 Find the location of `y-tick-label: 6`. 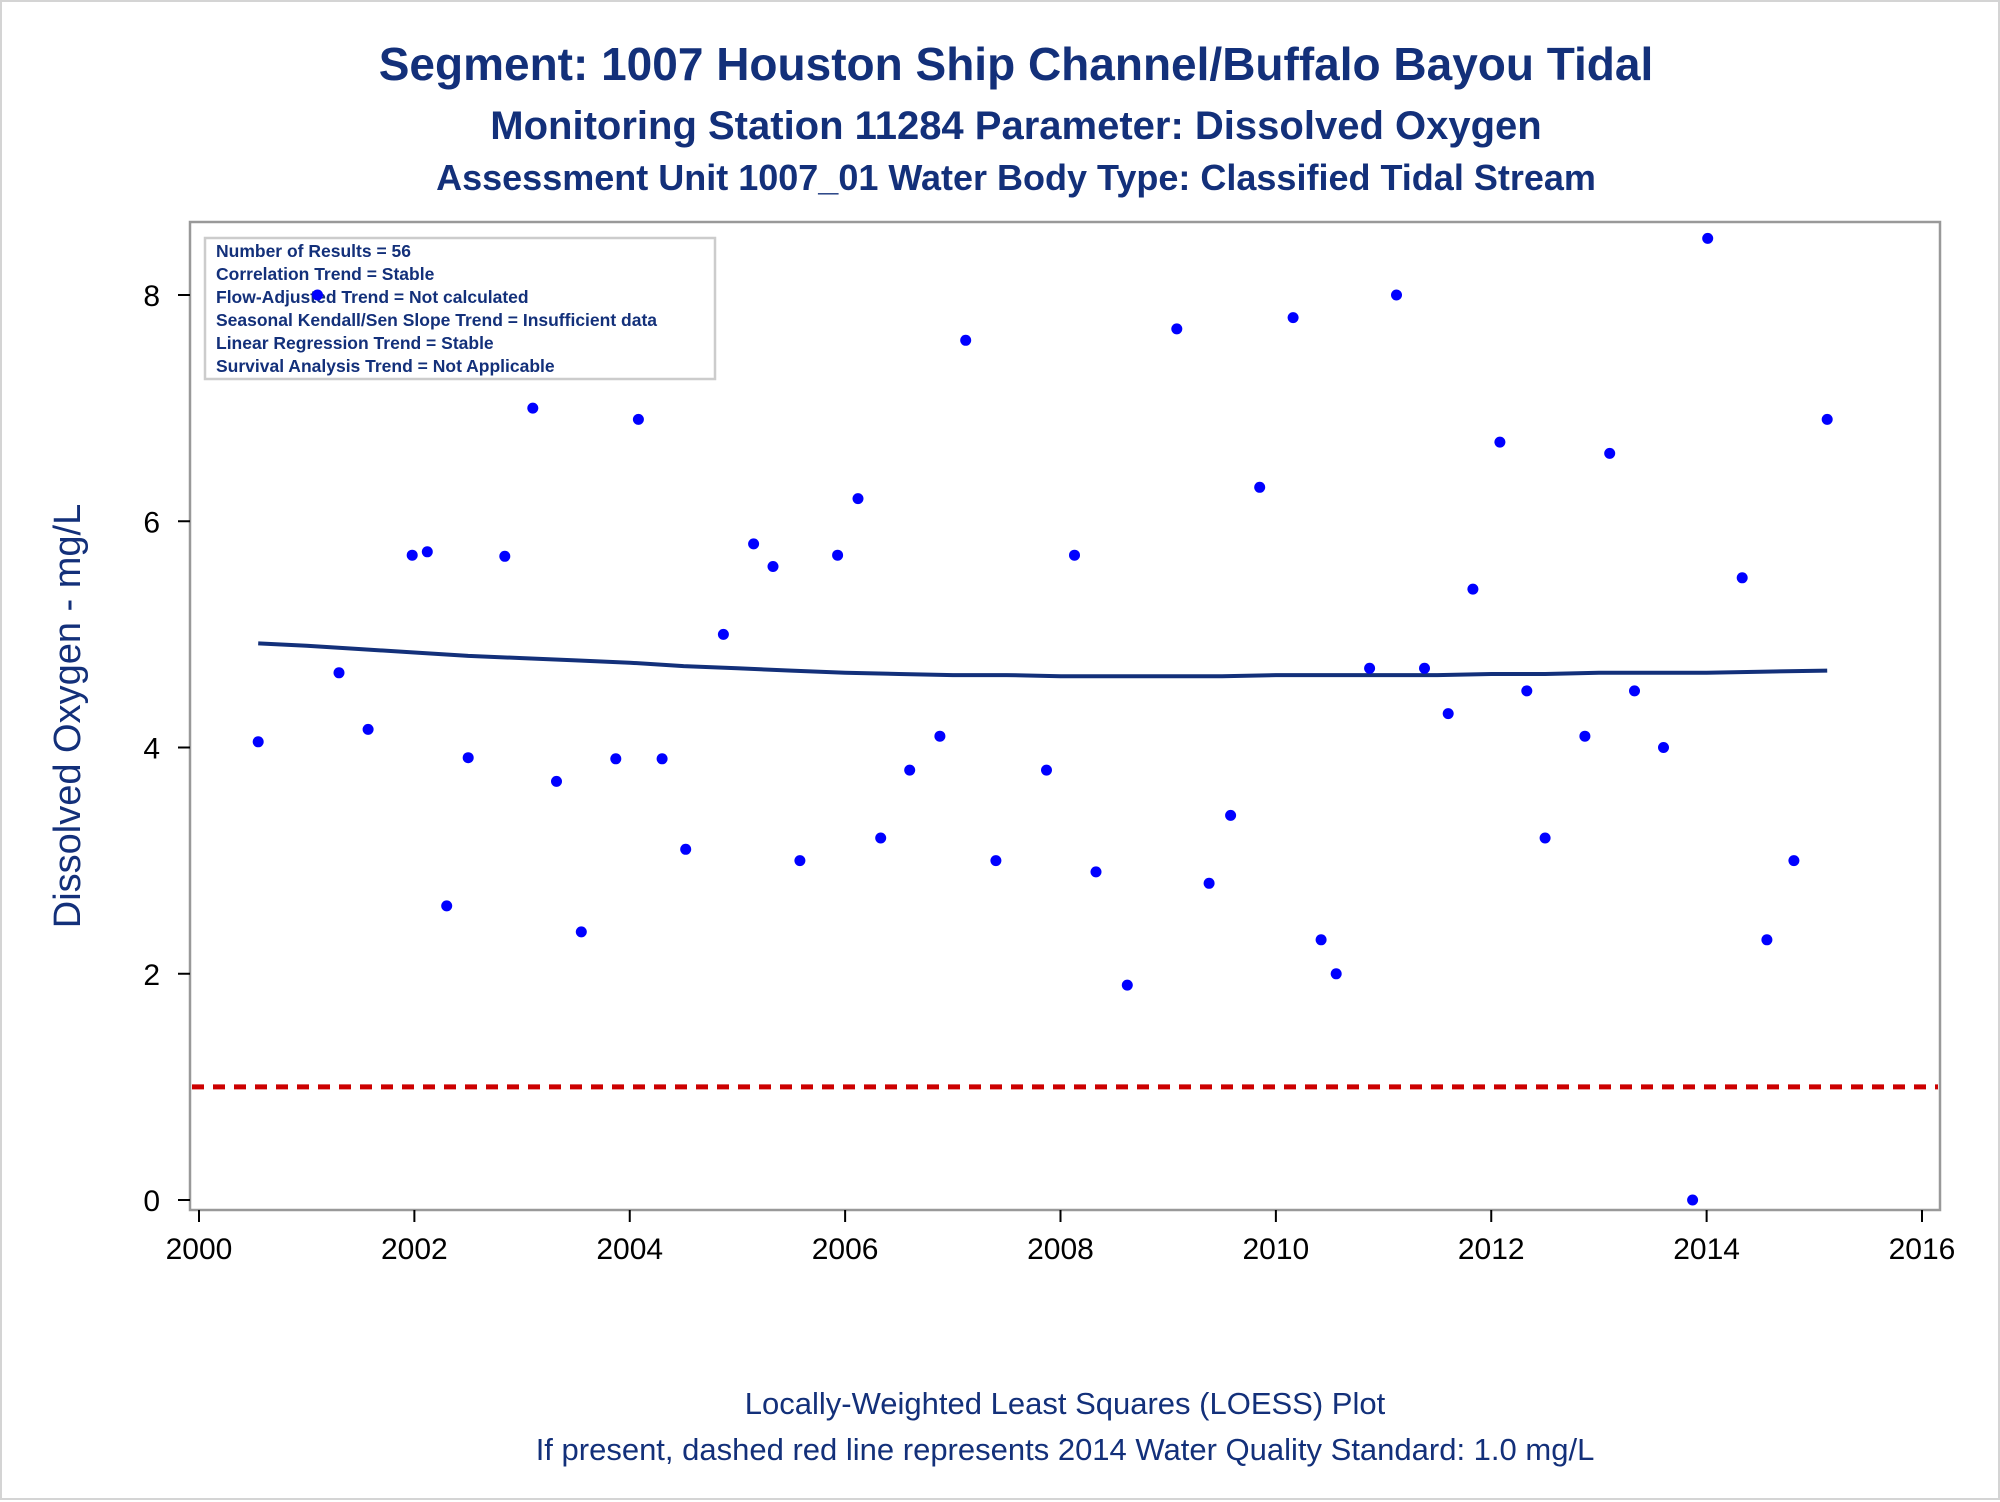

y-tick-label: 6 is located at coordinates (151, 522).